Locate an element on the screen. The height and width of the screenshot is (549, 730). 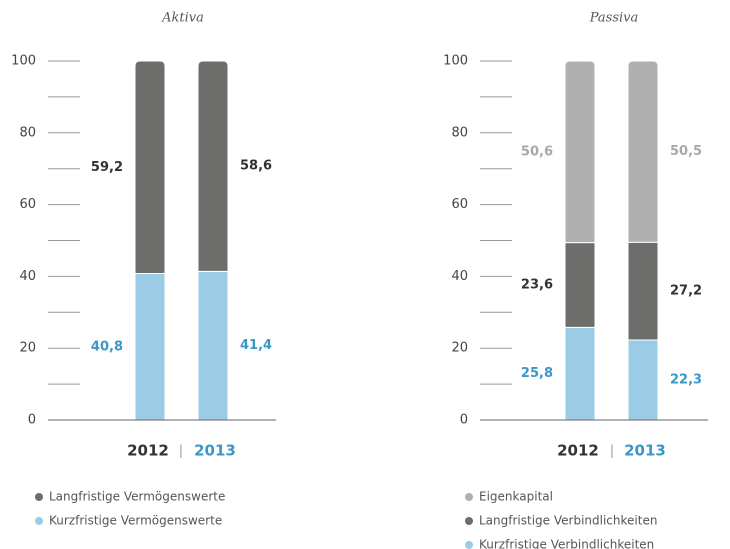
value-label: 22,3 is located at coordinates (686, 379).